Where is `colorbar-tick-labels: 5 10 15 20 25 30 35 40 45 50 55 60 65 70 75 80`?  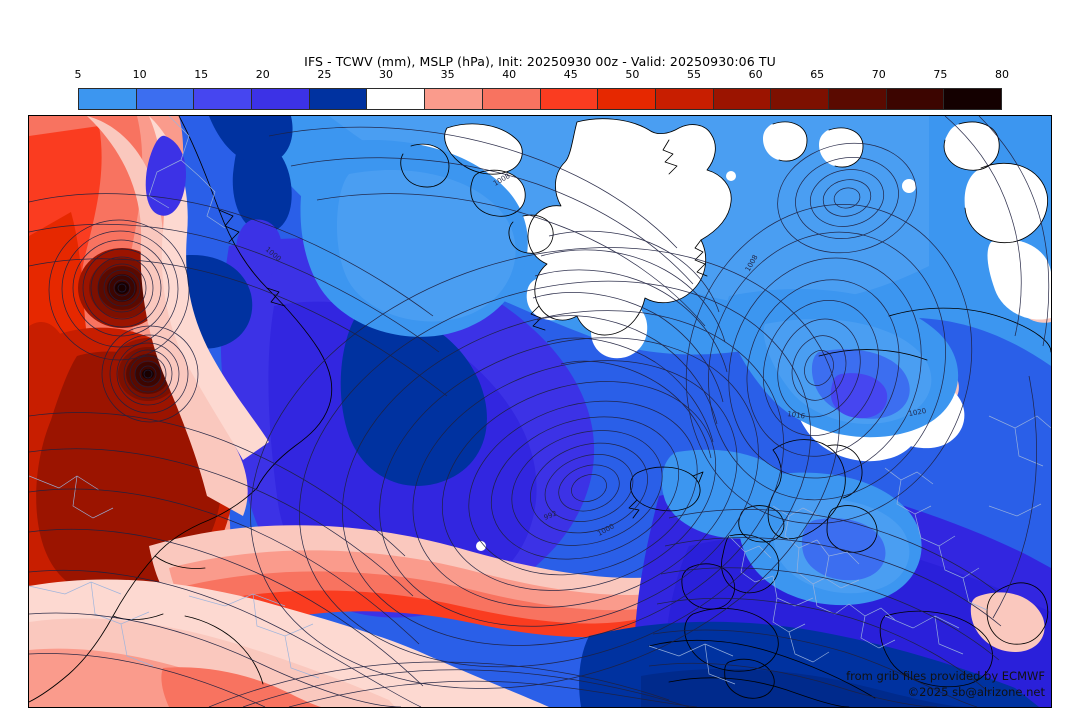
colorbar-tick-labels: 5 10 15 20 25 30 35 40 45 50 55 60 65 70 75 80 is located at coordinates (542, 76).